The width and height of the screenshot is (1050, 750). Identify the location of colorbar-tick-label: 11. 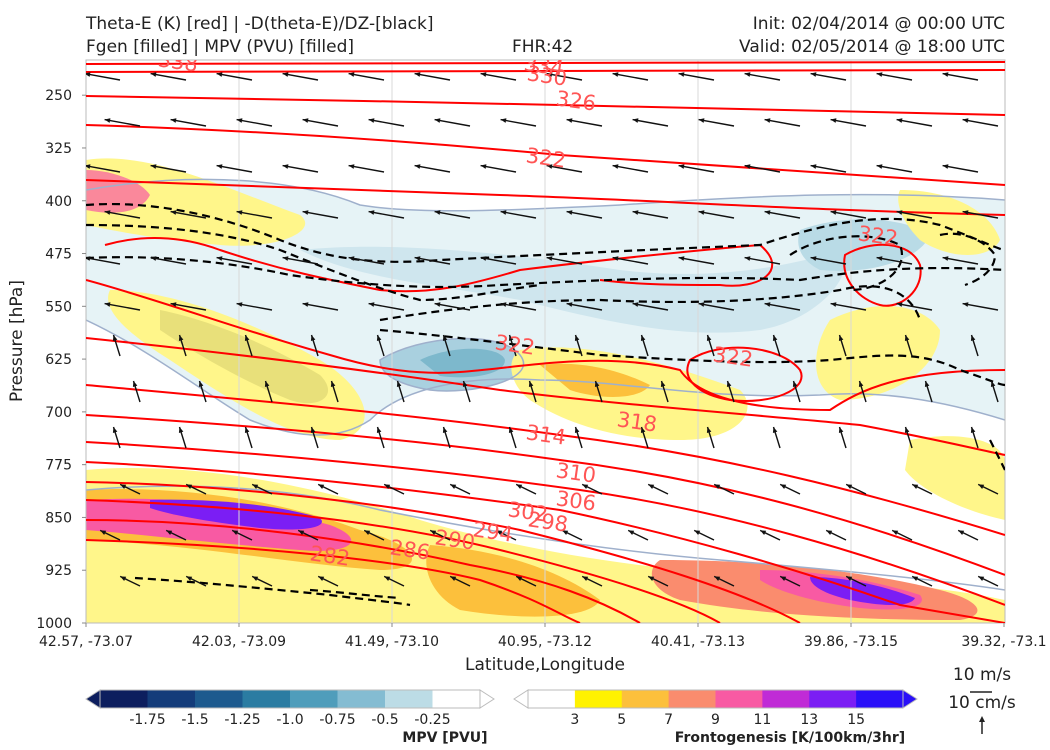
(762, 720).